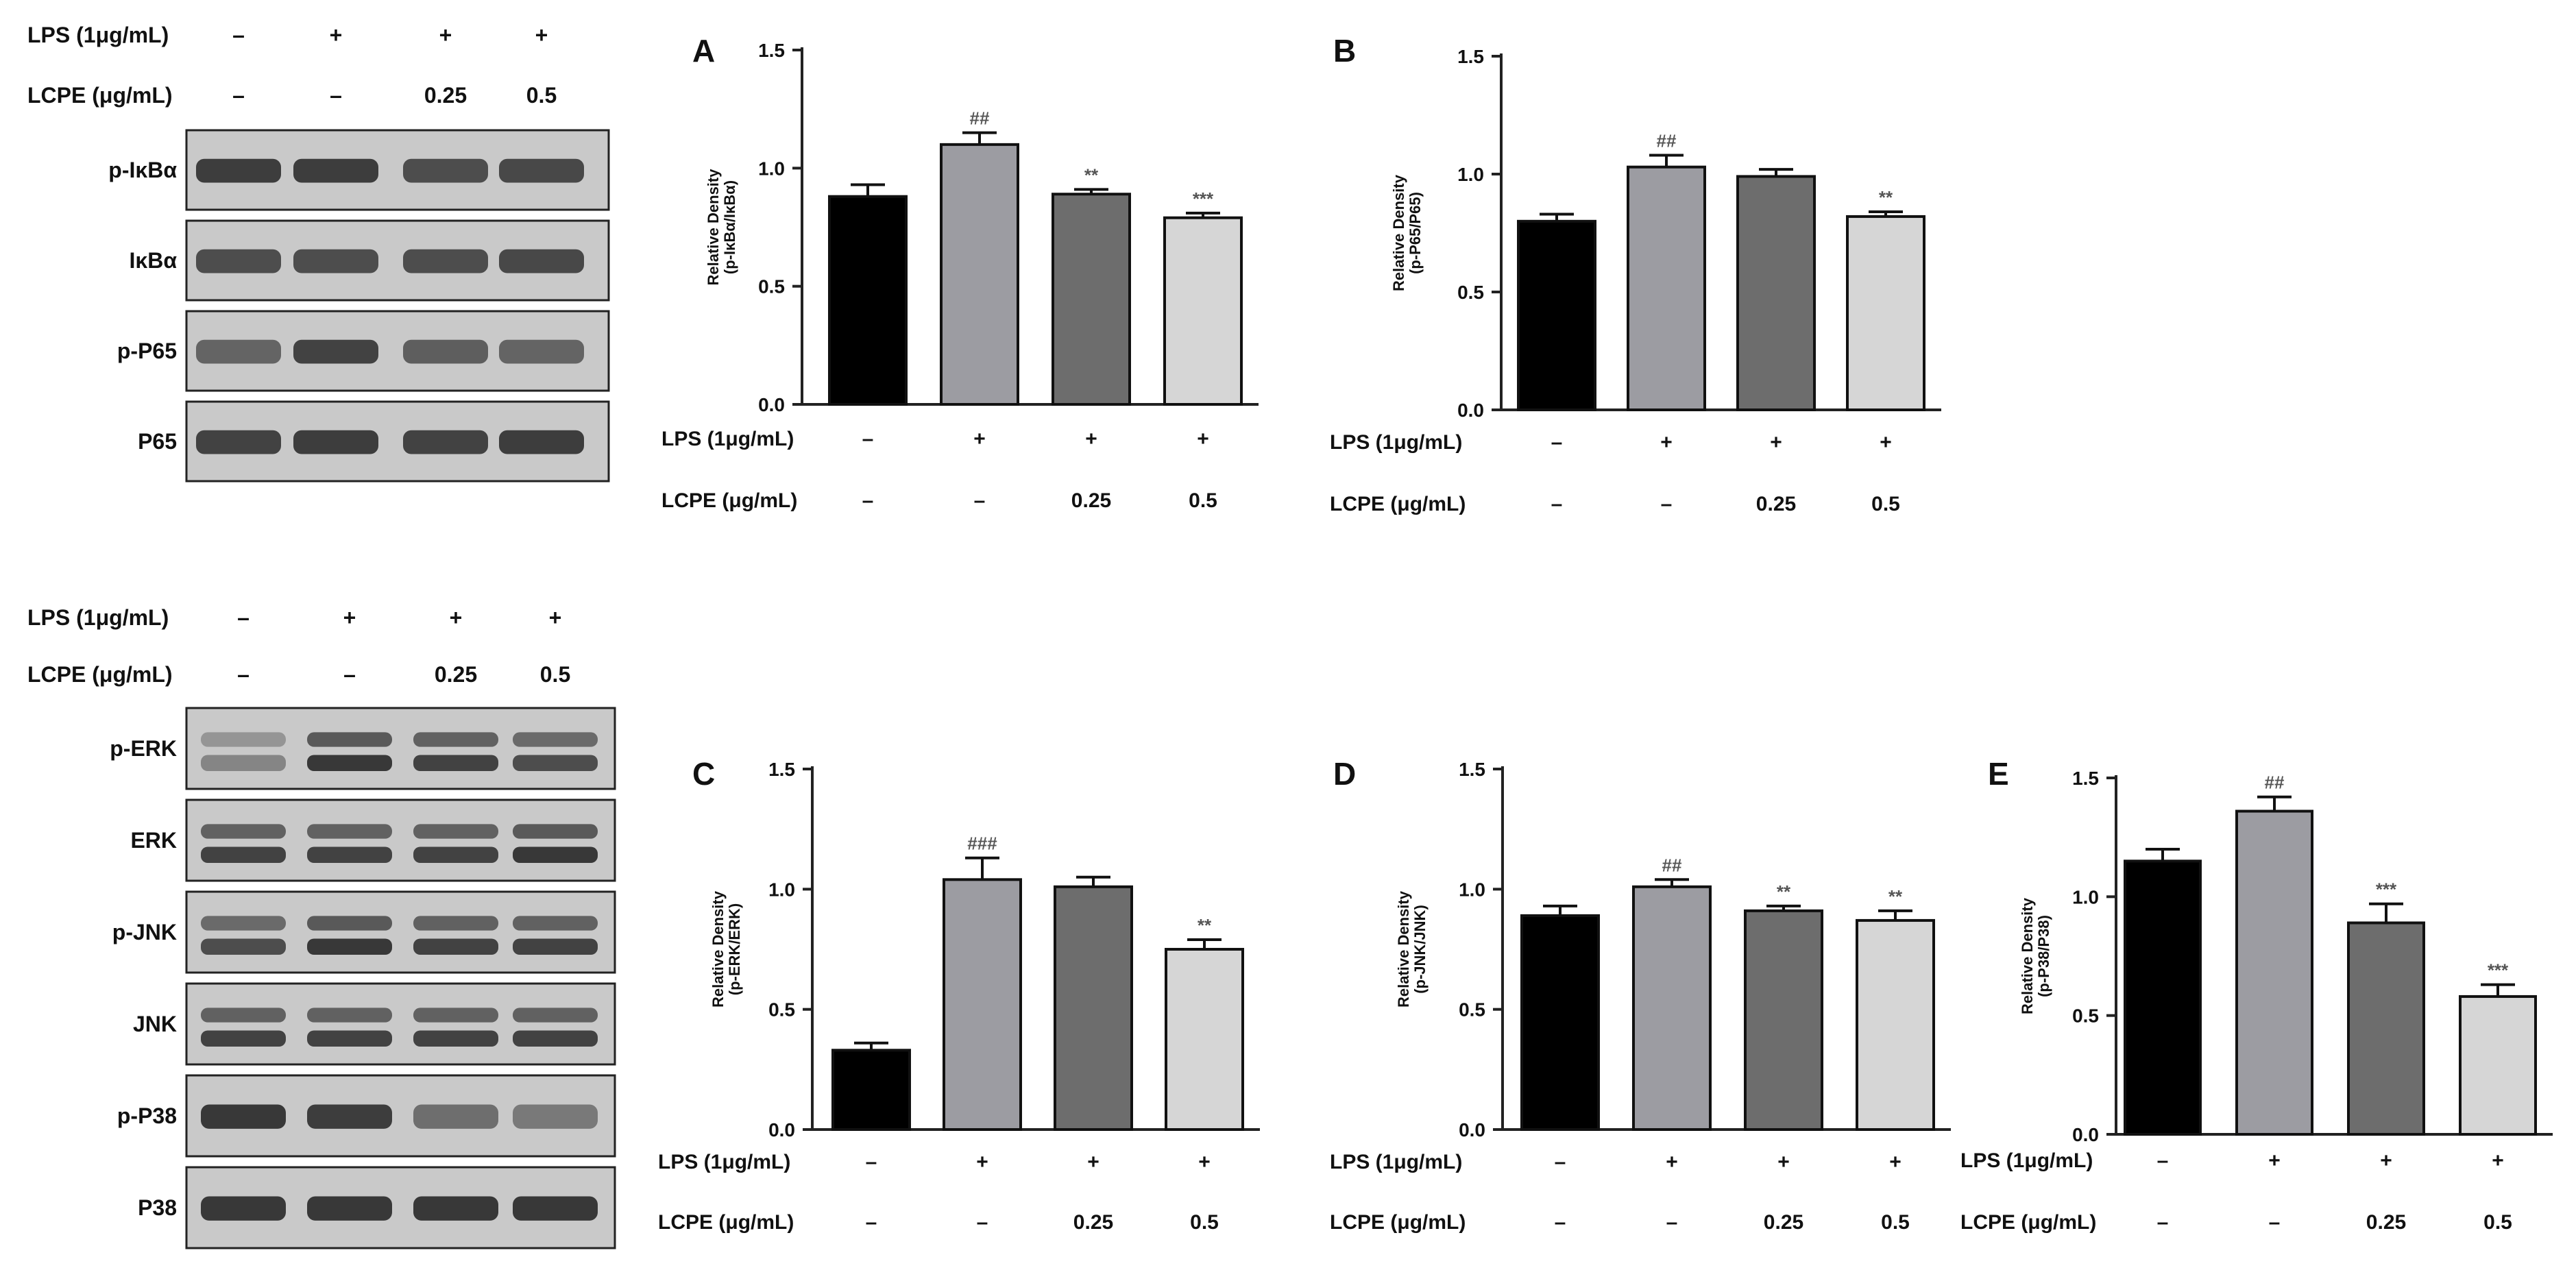 This screenshot has height=1281, width=2576. What do you see at coordinates (143, 748) in the screenshot?
I see `band-label: p-ERK` at bounding box center [143, 748].